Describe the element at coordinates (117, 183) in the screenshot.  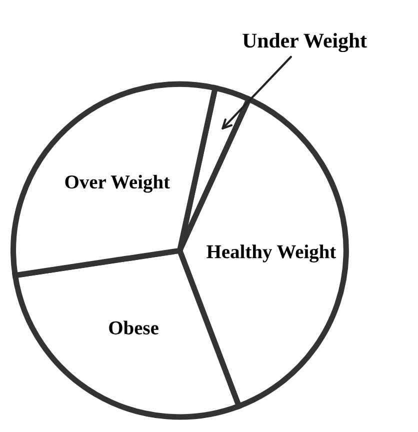
I see `slice-label: Over Weight` at that location.